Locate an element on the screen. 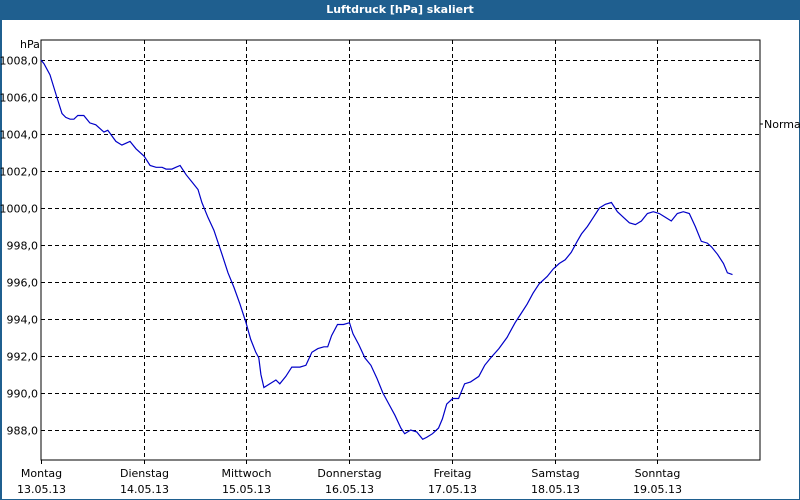 Image resolution: width=800 pixels, height=500 pixels. weekday-label: Donnerstag is located at coordinates (349, 473).